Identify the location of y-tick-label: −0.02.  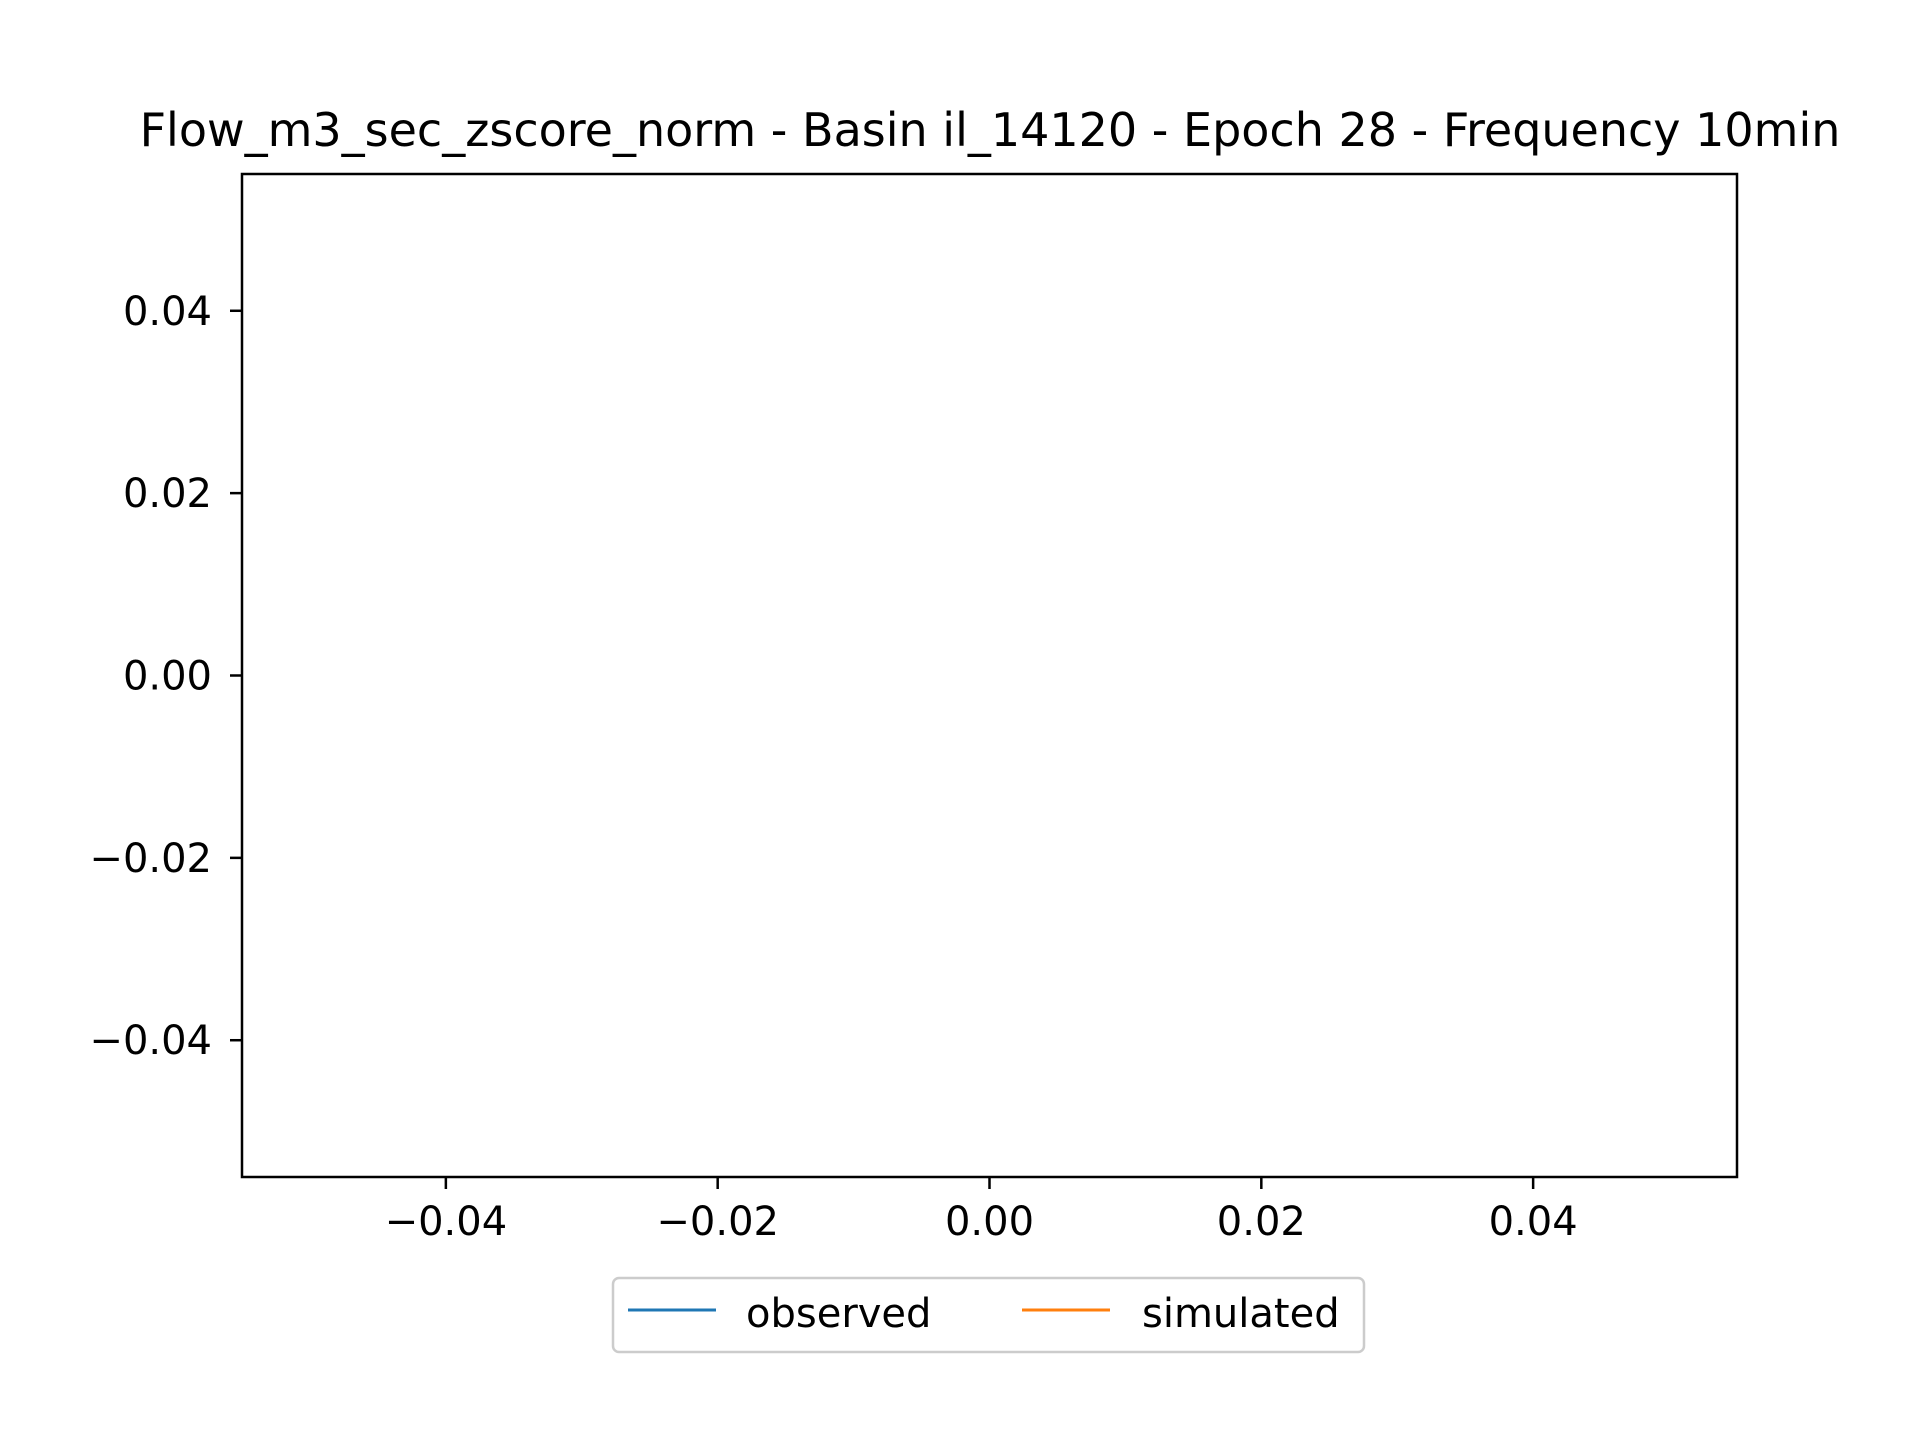
(150, 859).